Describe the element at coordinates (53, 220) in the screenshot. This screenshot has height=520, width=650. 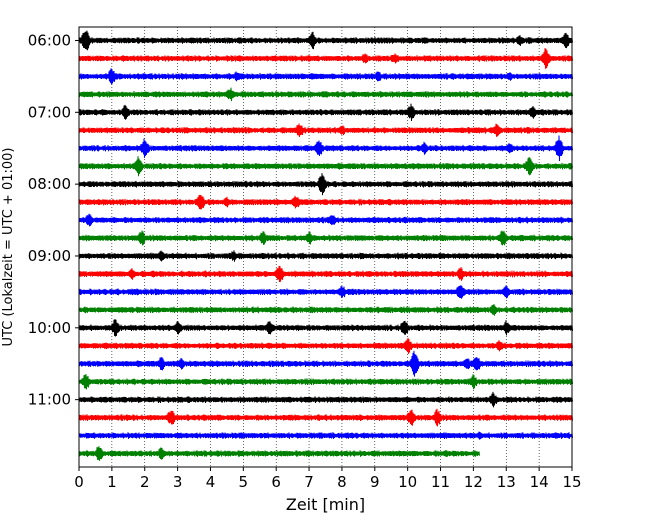
I see `y-axis-ticks: 06:00 07:00 08:00 09:00 10:00 11:00` at that location.